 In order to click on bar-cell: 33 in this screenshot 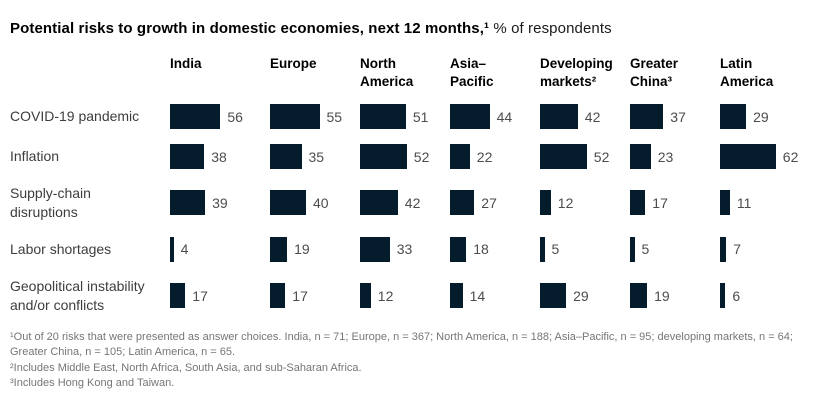, I will do `click(405, 249)`.